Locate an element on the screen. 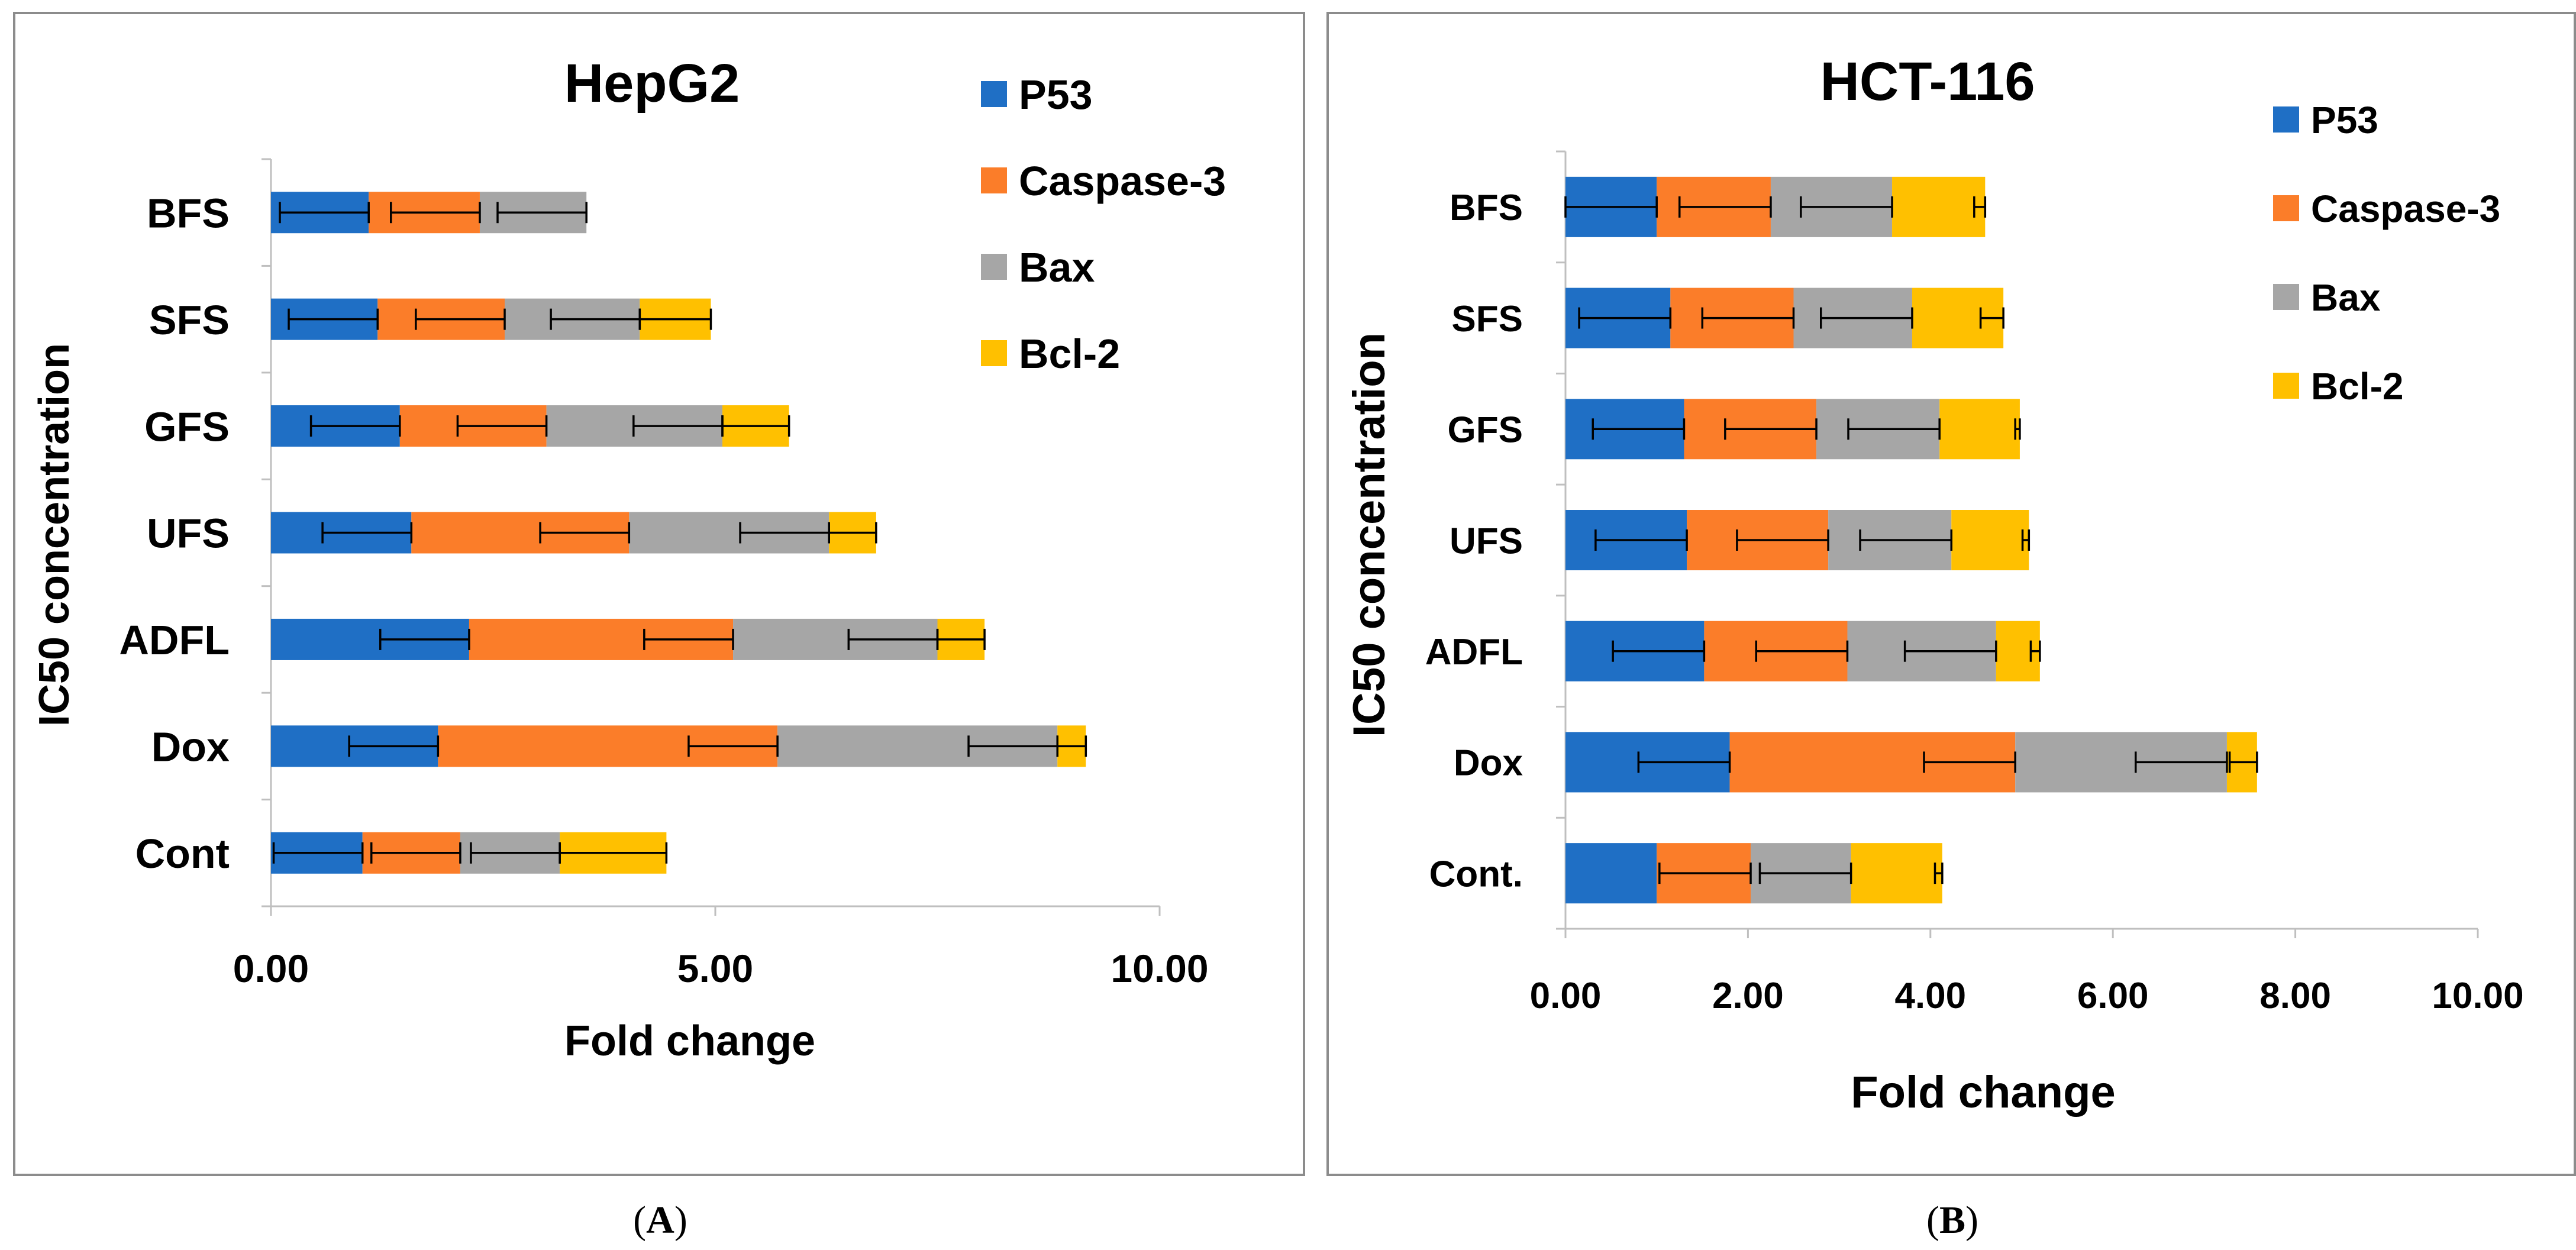  hct116-category-label-adfl: ADFL is located at coordinates (1474, 652).